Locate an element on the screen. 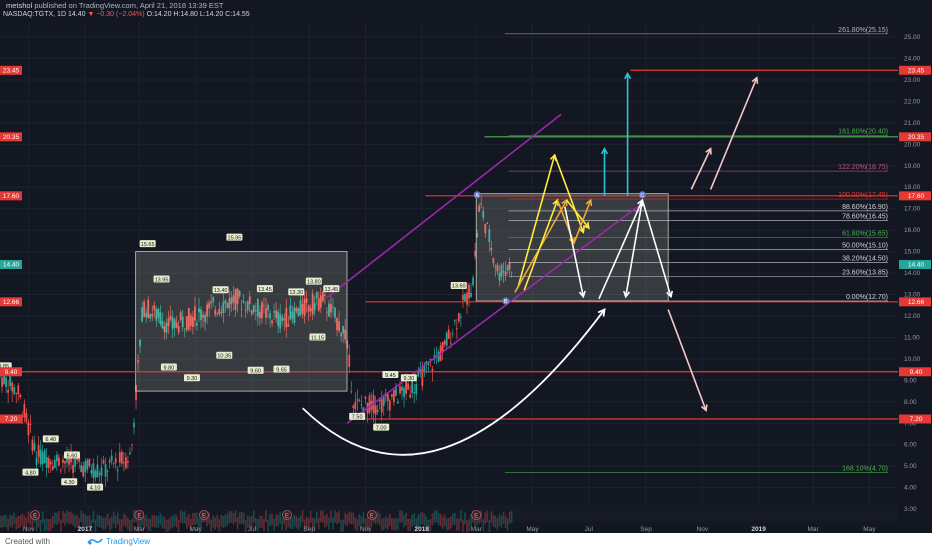  left-price-tag-label: 12.66 is located at coordinates (11, 302).